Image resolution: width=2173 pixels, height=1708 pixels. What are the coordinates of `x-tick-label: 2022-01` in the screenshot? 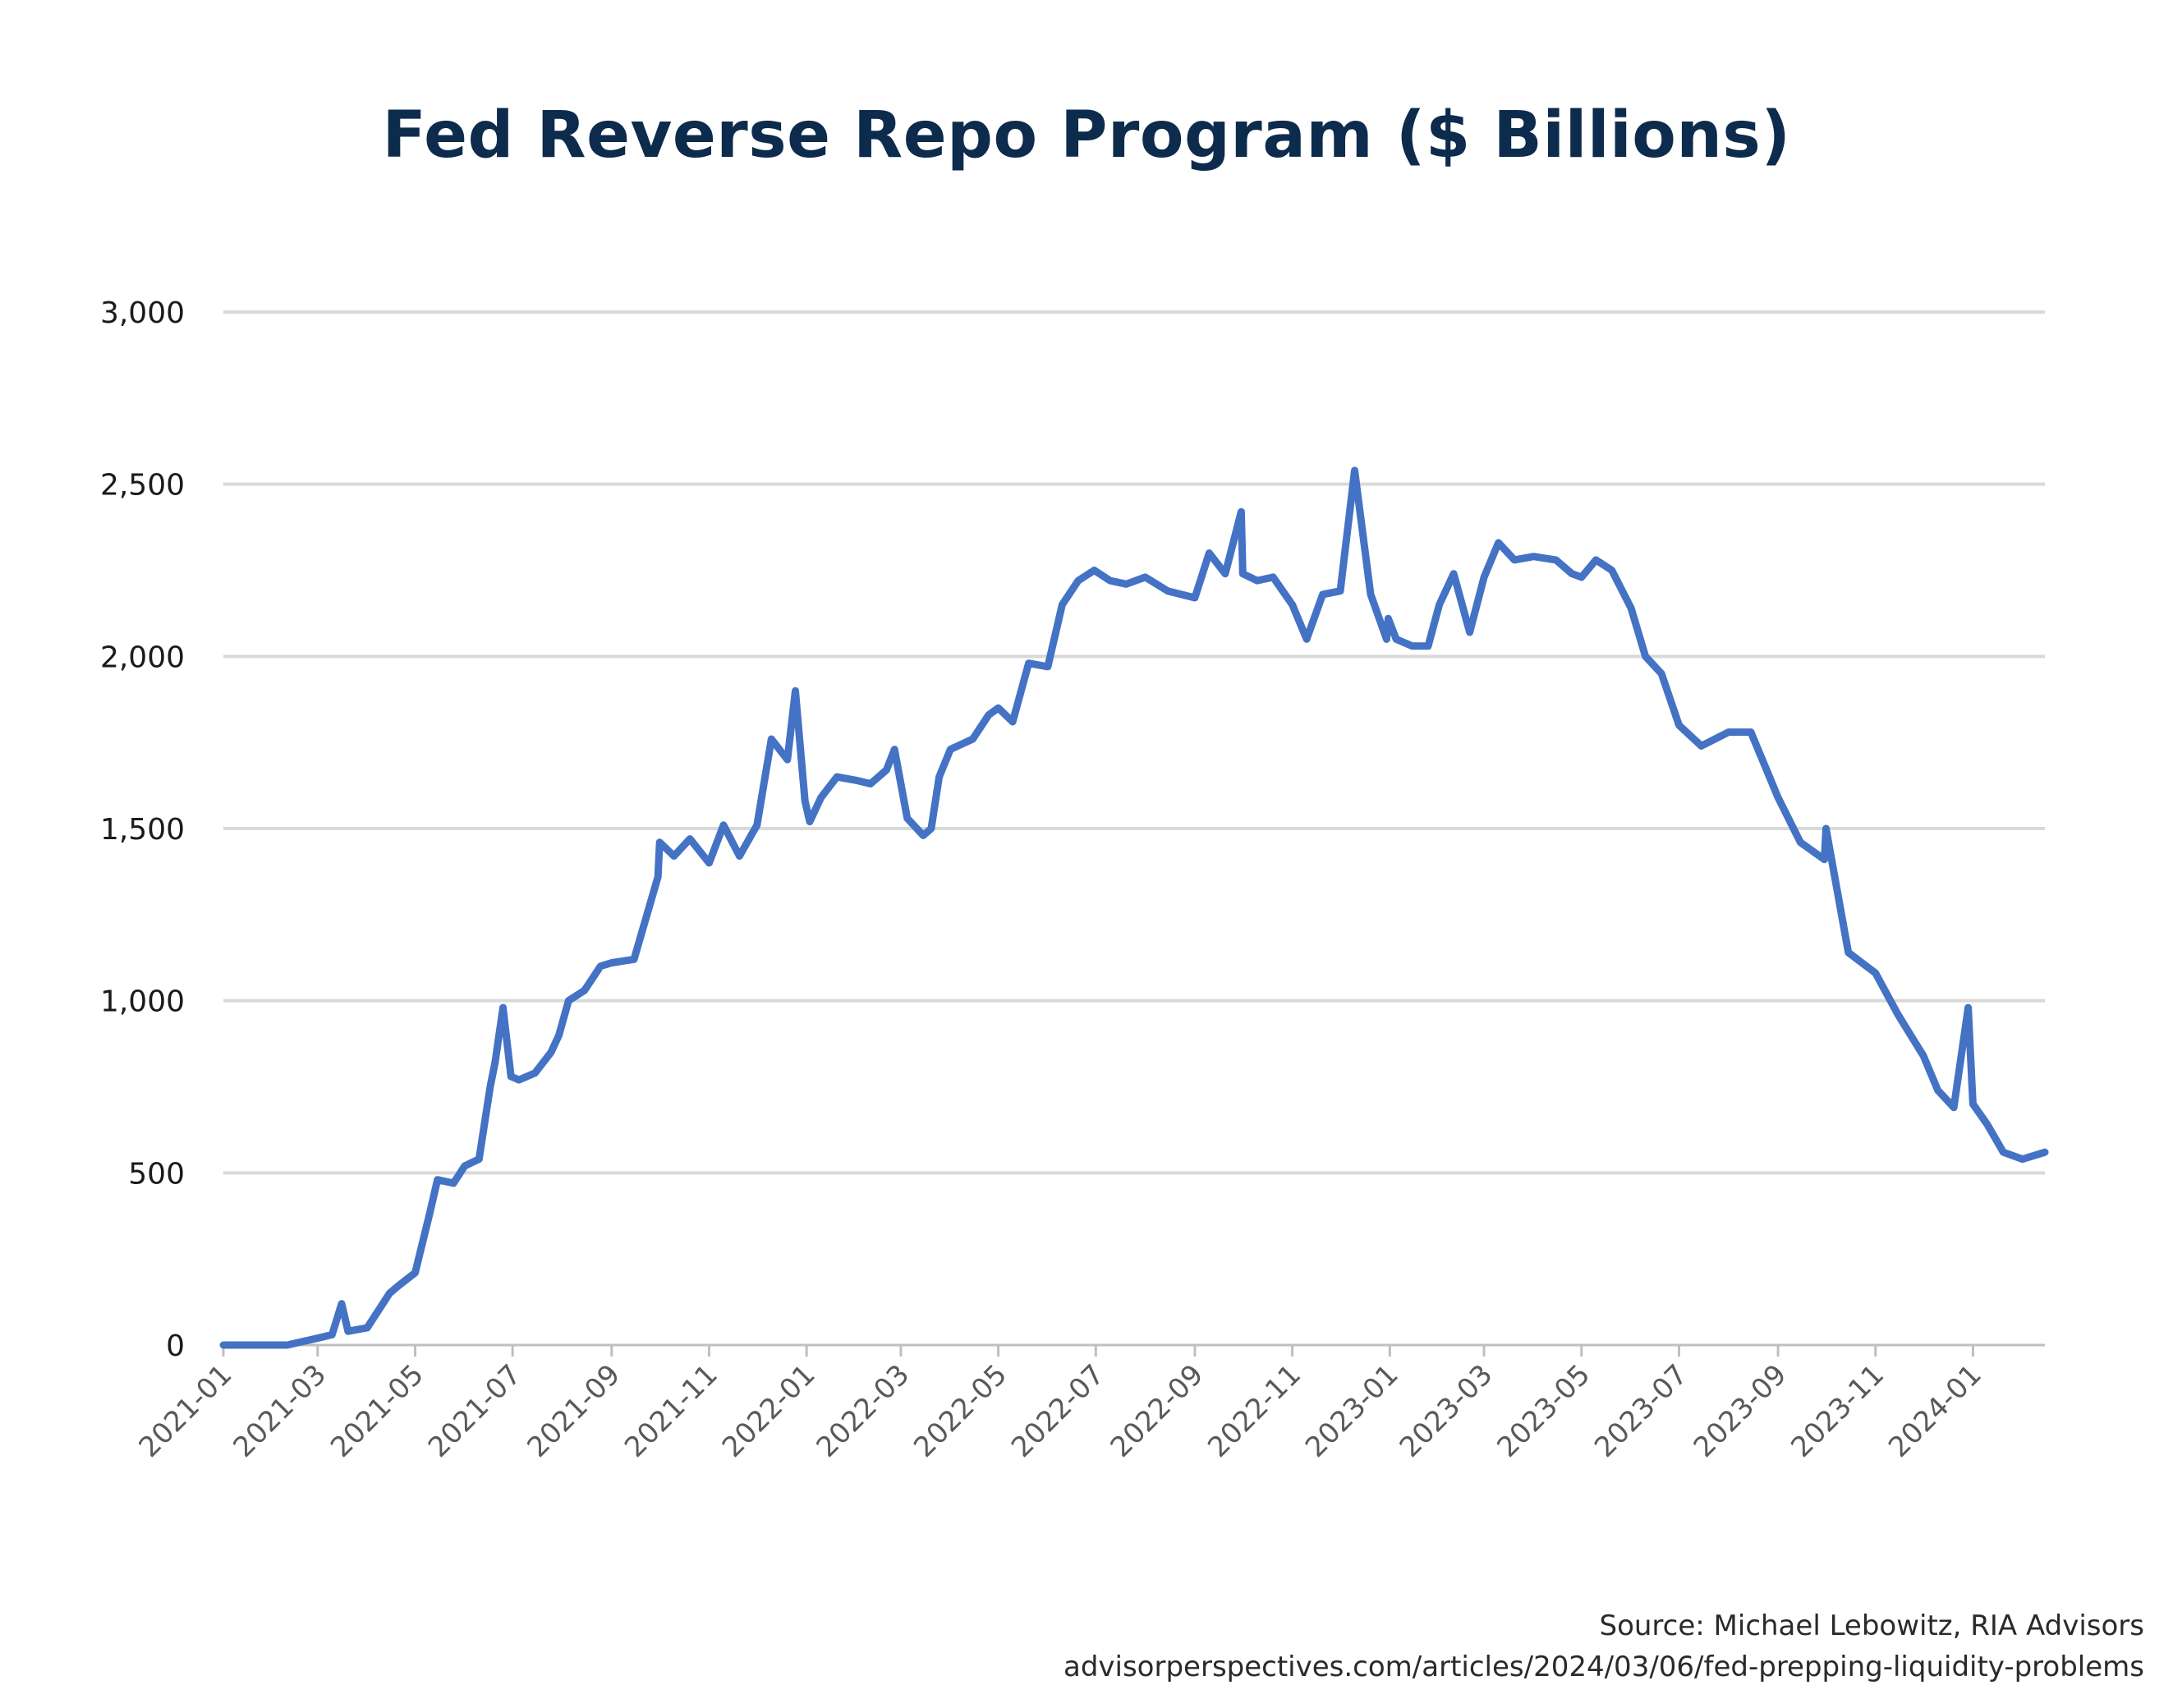 It's located at (769, 1411).